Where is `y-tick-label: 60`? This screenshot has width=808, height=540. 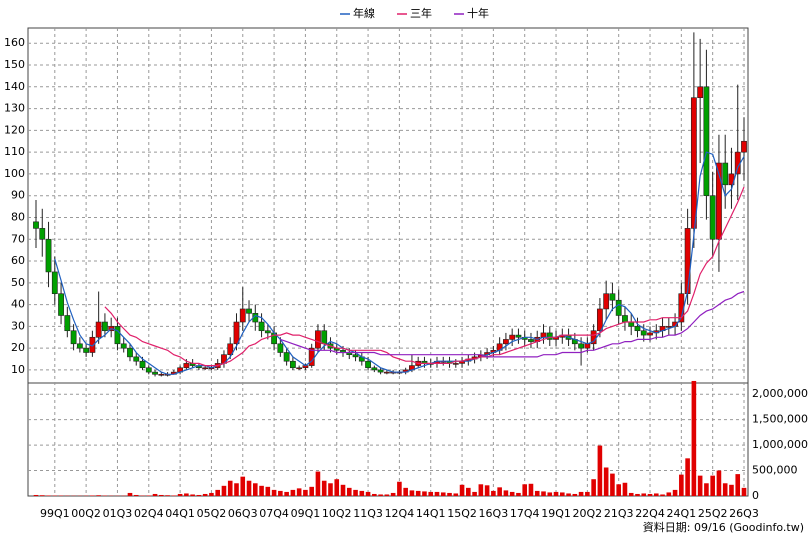 y-tick-label: 60 is located at coordinates (18, 260).